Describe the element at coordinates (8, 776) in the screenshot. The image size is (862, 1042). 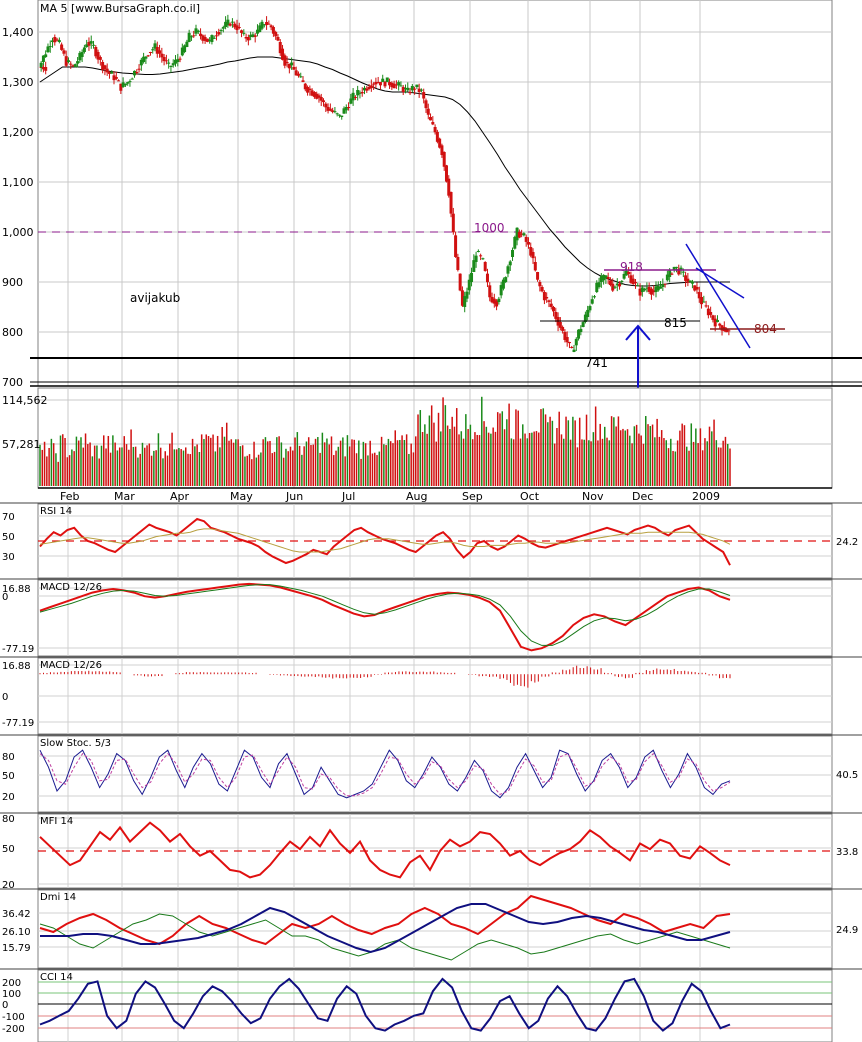
I see `panel-tick-label: 50` at that location.